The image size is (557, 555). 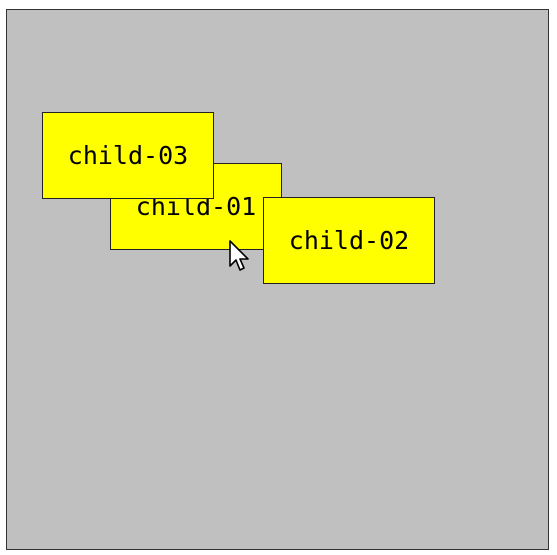 I want to click on draggable-child-03: child-03, so click(x=128, y=155).